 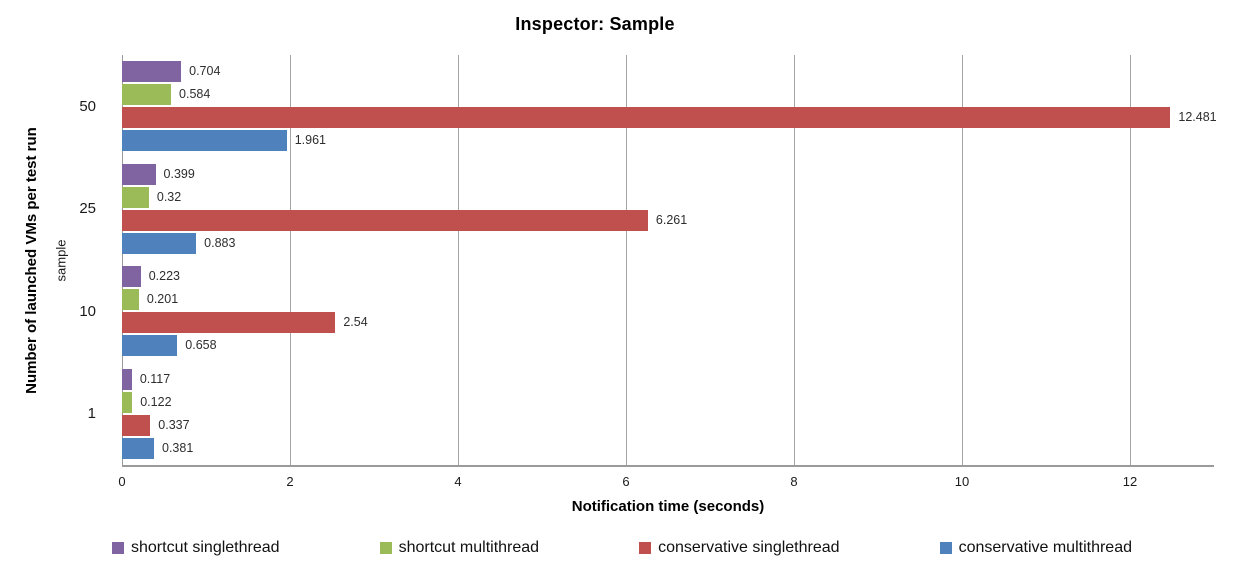 I want to click on x-tick-label-8: 8, so click(x=794, y=481).